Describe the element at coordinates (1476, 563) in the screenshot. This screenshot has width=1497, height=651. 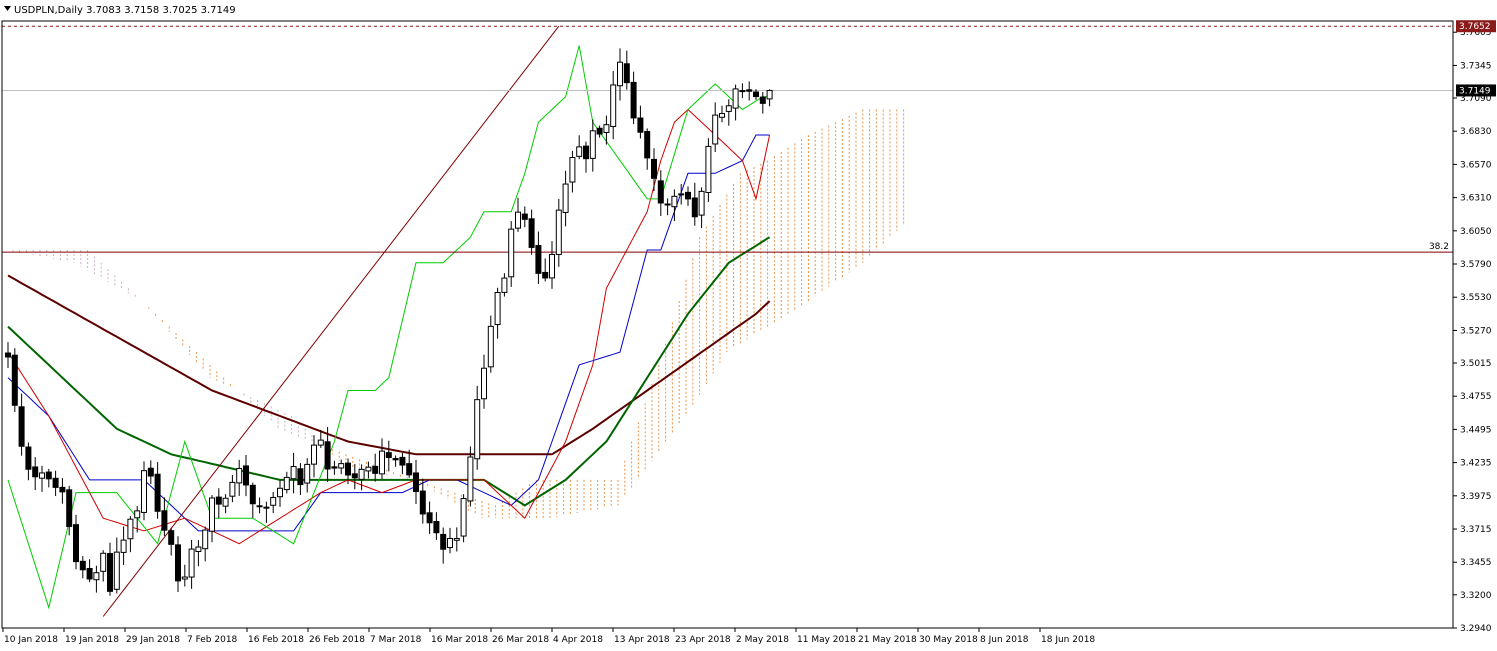
I see `y-tick-label: 3.3455` at that location.